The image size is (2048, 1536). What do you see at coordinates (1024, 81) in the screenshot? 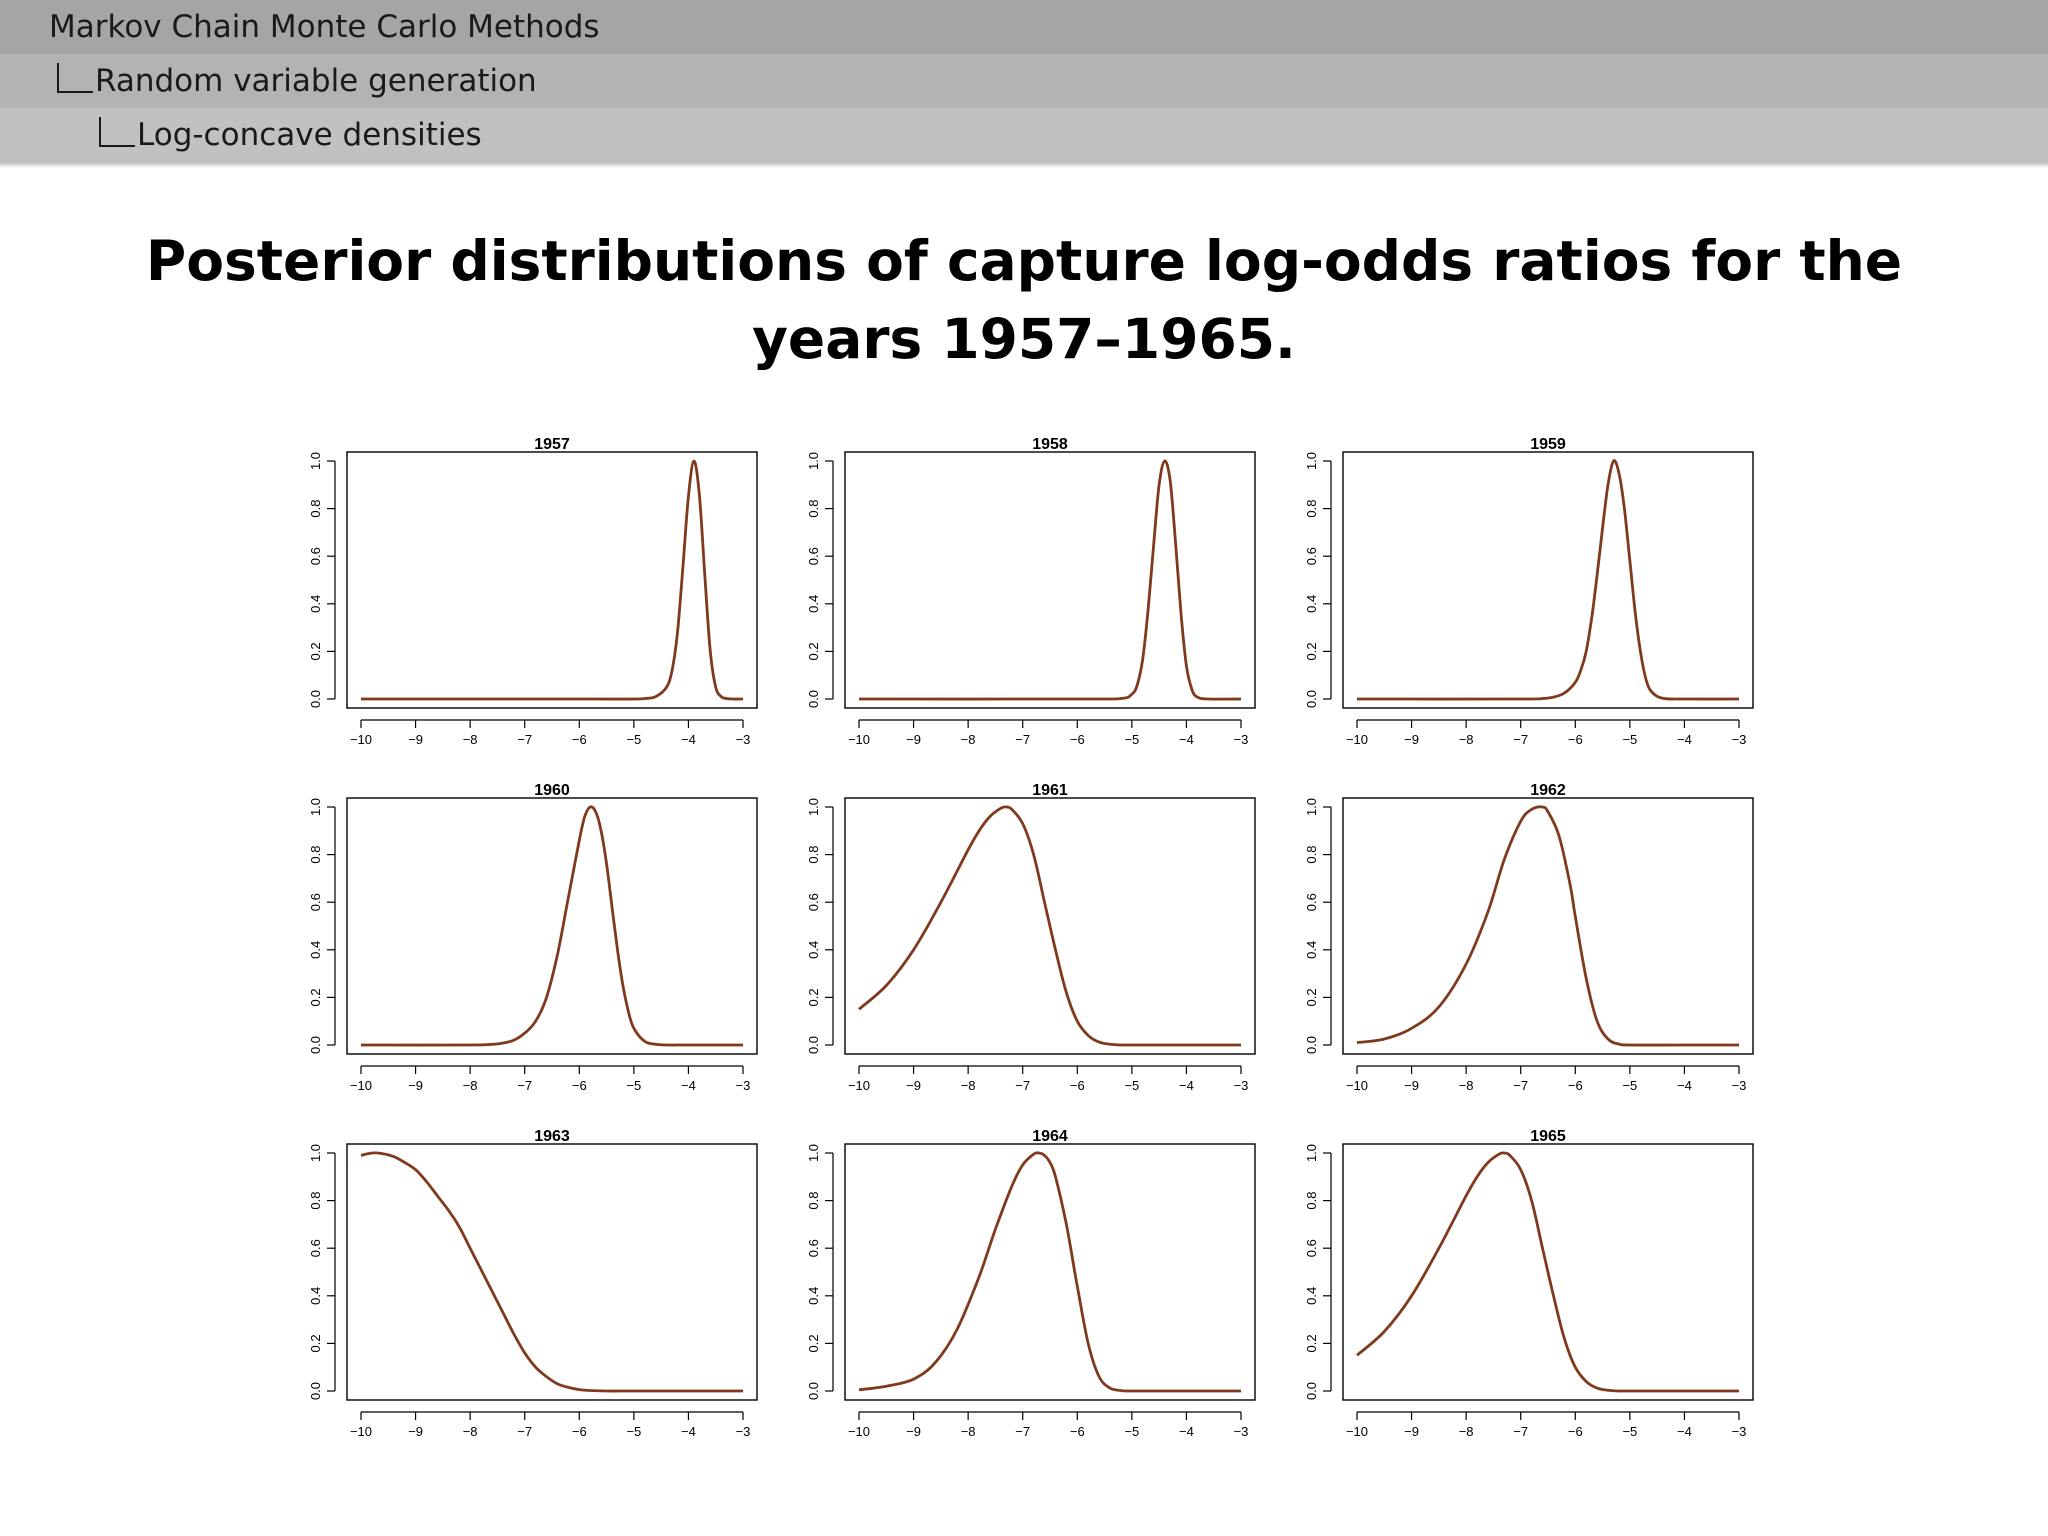
I see `breadcrumb-level-2: Random variable generation` at bounding box center [1024, 81].